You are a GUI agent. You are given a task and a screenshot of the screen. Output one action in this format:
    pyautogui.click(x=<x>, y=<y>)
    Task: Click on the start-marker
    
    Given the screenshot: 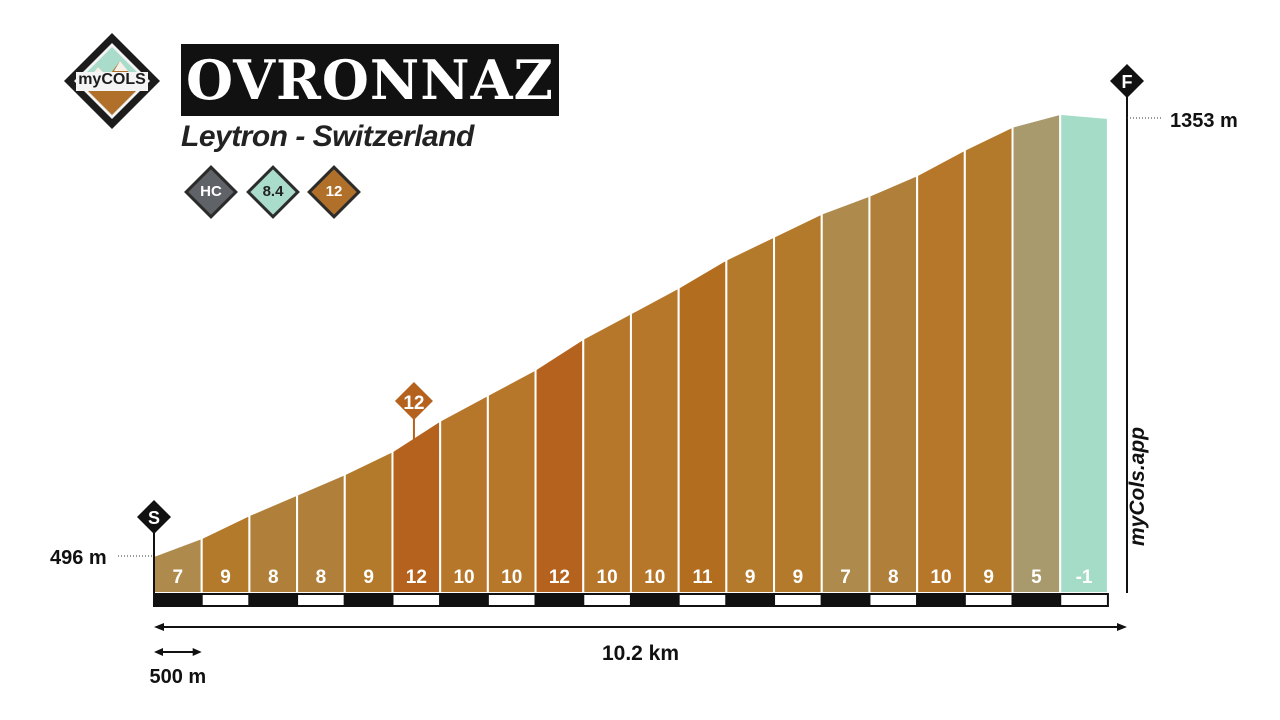 What is the action you would take?
    pyautogui.click(x=154, y=517)
    